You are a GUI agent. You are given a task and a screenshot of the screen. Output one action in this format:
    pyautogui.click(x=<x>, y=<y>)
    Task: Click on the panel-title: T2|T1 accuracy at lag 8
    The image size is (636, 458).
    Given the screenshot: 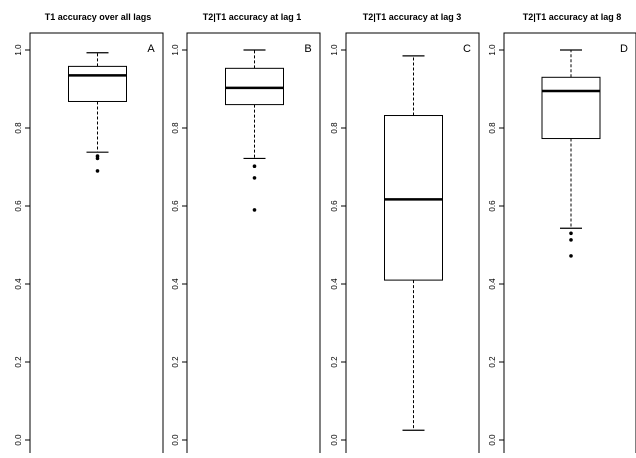 What is the action you would take?
    pyautogui.click(x=572, y=17)
    